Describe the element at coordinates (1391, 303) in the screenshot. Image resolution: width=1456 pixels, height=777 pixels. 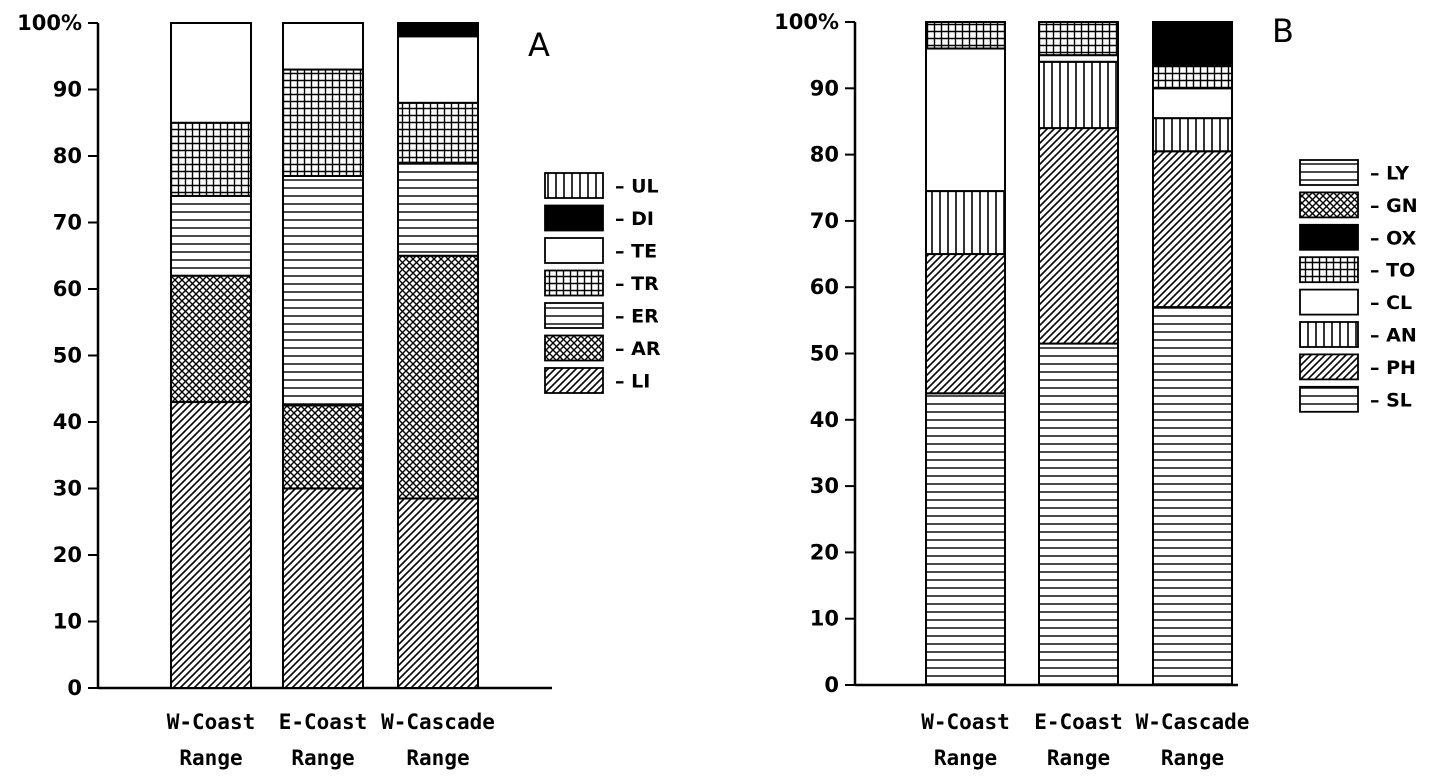
I see `legend-label-cl: – CL` at that location.